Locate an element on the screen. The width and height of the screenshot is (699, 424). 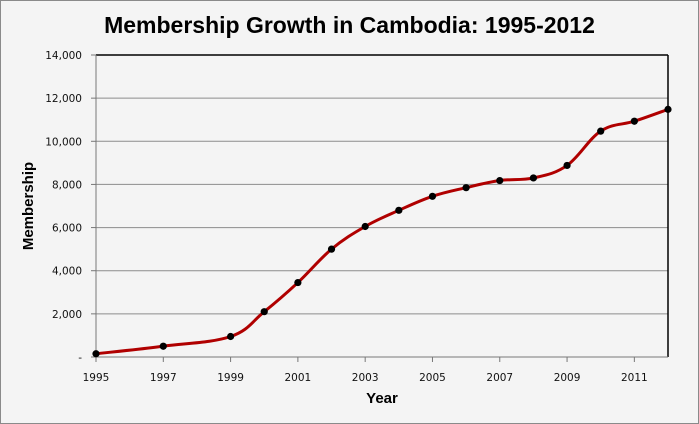
x-tick-label: 2009 is located at coordinates (567, 378).